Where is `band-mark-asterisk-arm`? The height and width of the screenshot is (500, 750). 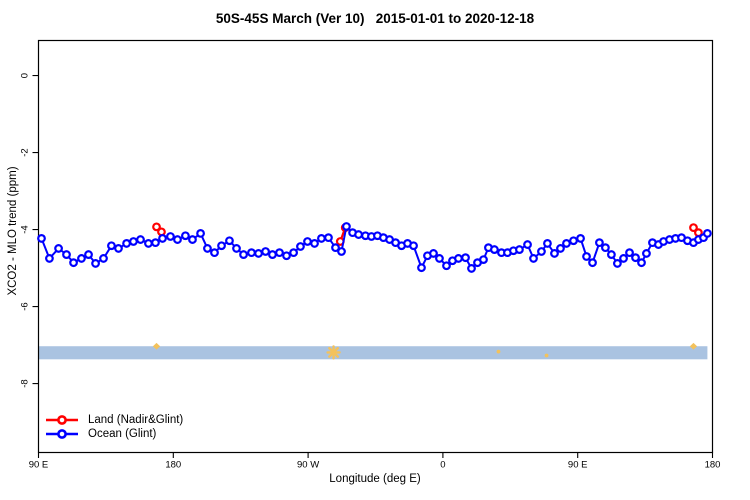
band-mark-asterisk-arm is located at coordinates (334, 352).